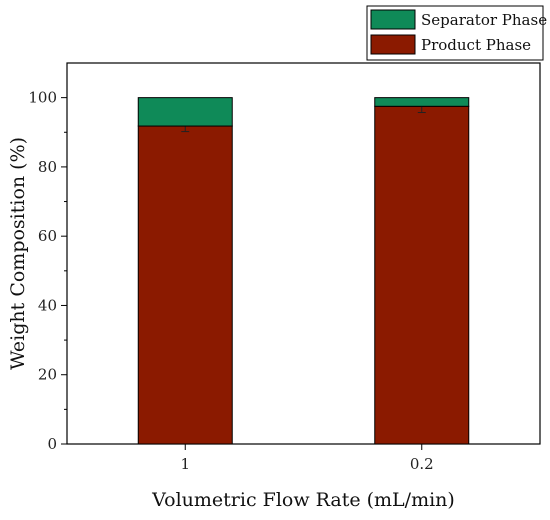 Image resolution: width=550 pixels, height=520 pixels. Describe the element at coordinates (47, 305) in the screenshot. I see `y-tick-label: 40` at that location.